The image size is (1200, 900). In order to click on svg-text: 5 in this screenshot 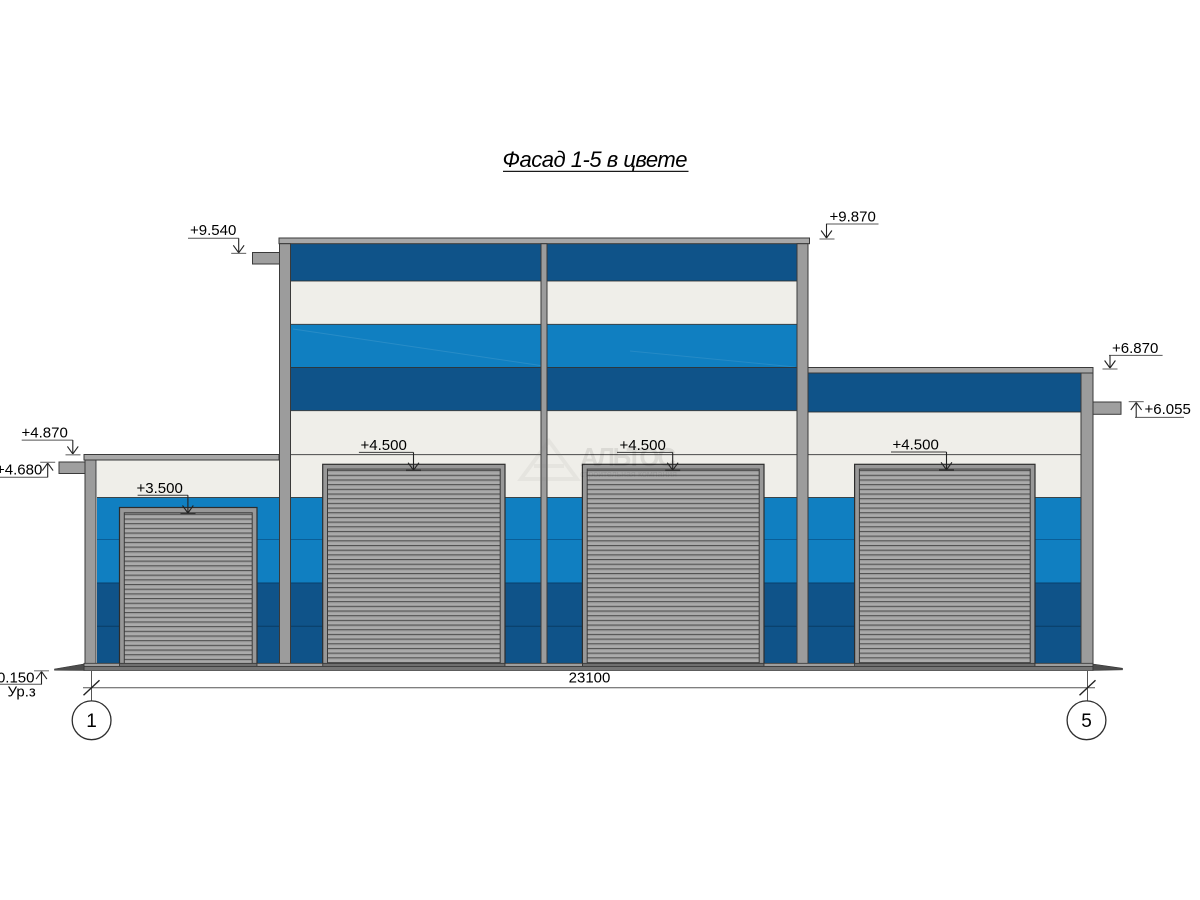, I will do `click(1086, 721)`.